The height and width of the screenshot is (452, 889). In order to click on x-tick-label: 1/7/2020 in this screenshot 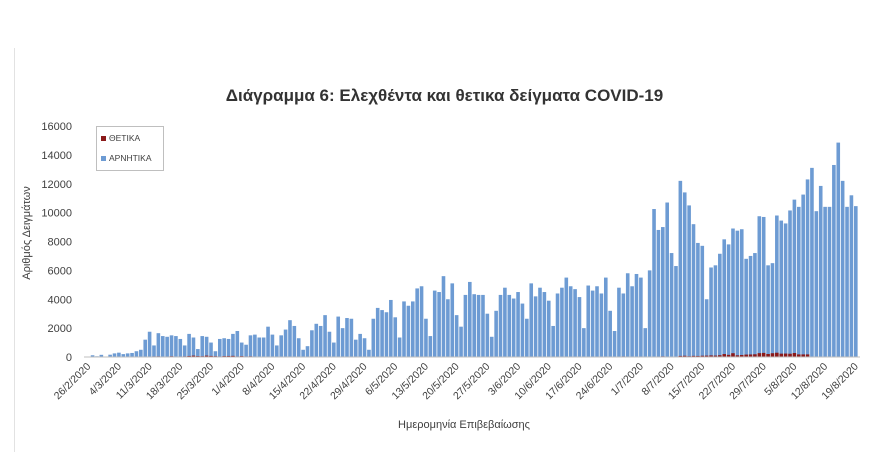, I will do `click(627, 379)`.